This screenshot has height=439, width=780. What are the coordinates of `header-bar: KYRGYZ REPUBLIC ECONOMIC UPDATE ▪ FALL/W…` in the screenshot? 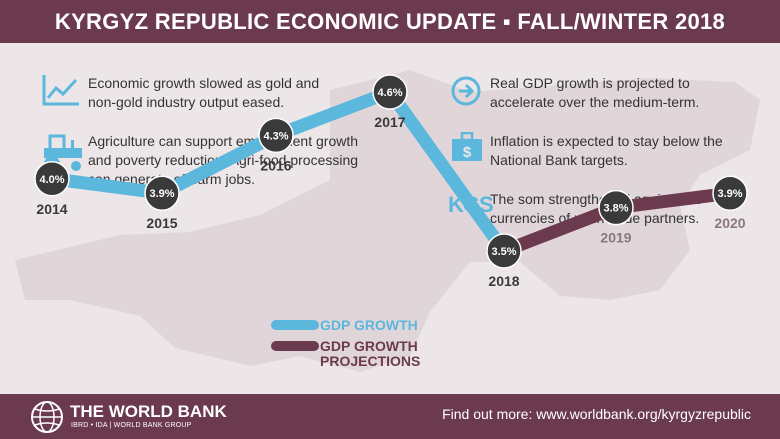 It's located at (390, 21).